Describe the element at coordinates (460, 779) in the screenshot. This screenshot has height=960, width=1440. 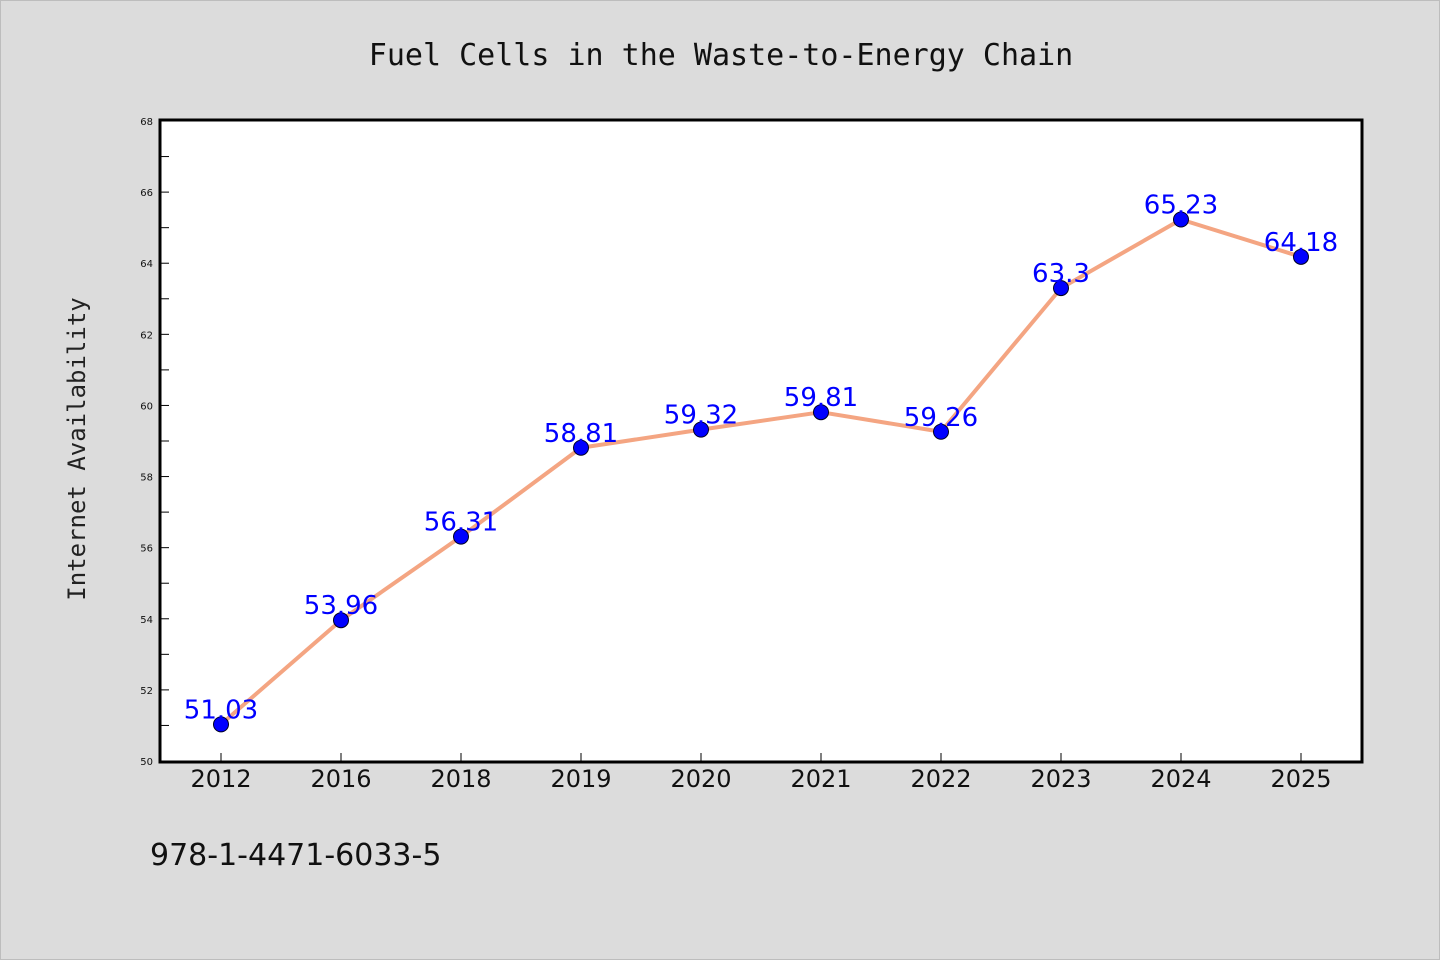
I see `x-tick-label: 2018` at that location.